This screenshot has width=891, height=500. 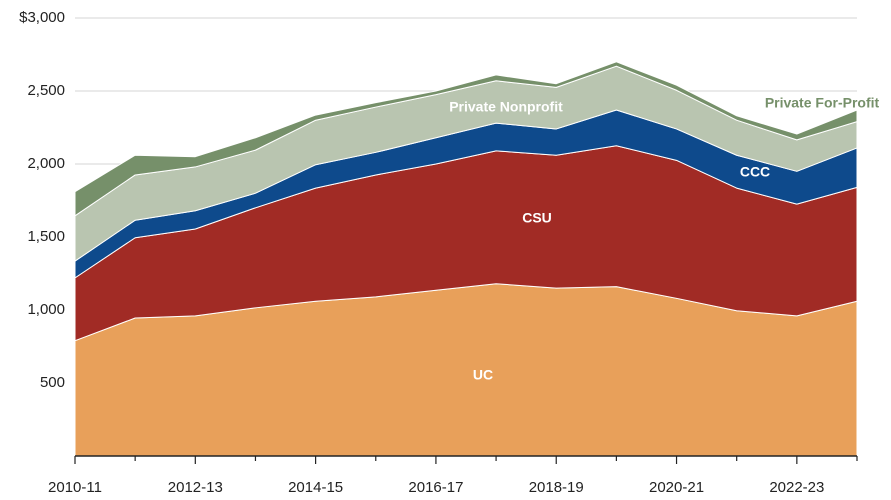 I want to click on x-tick-label: 2016-17, so click(x=435, y=487).